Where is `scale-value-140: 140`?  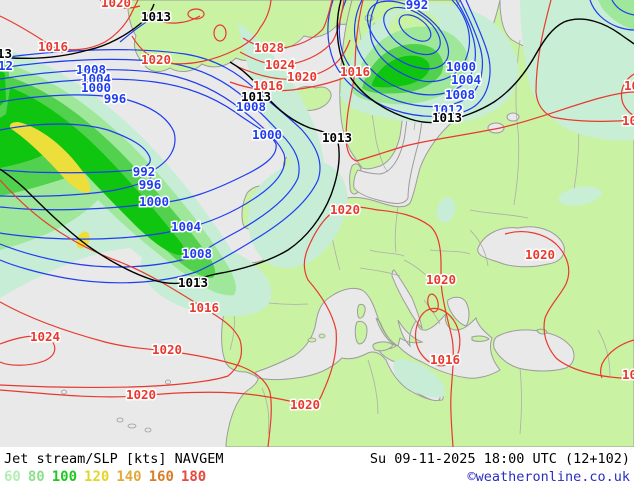
scale-value-140: 140 is located at coordinates (129, 477).